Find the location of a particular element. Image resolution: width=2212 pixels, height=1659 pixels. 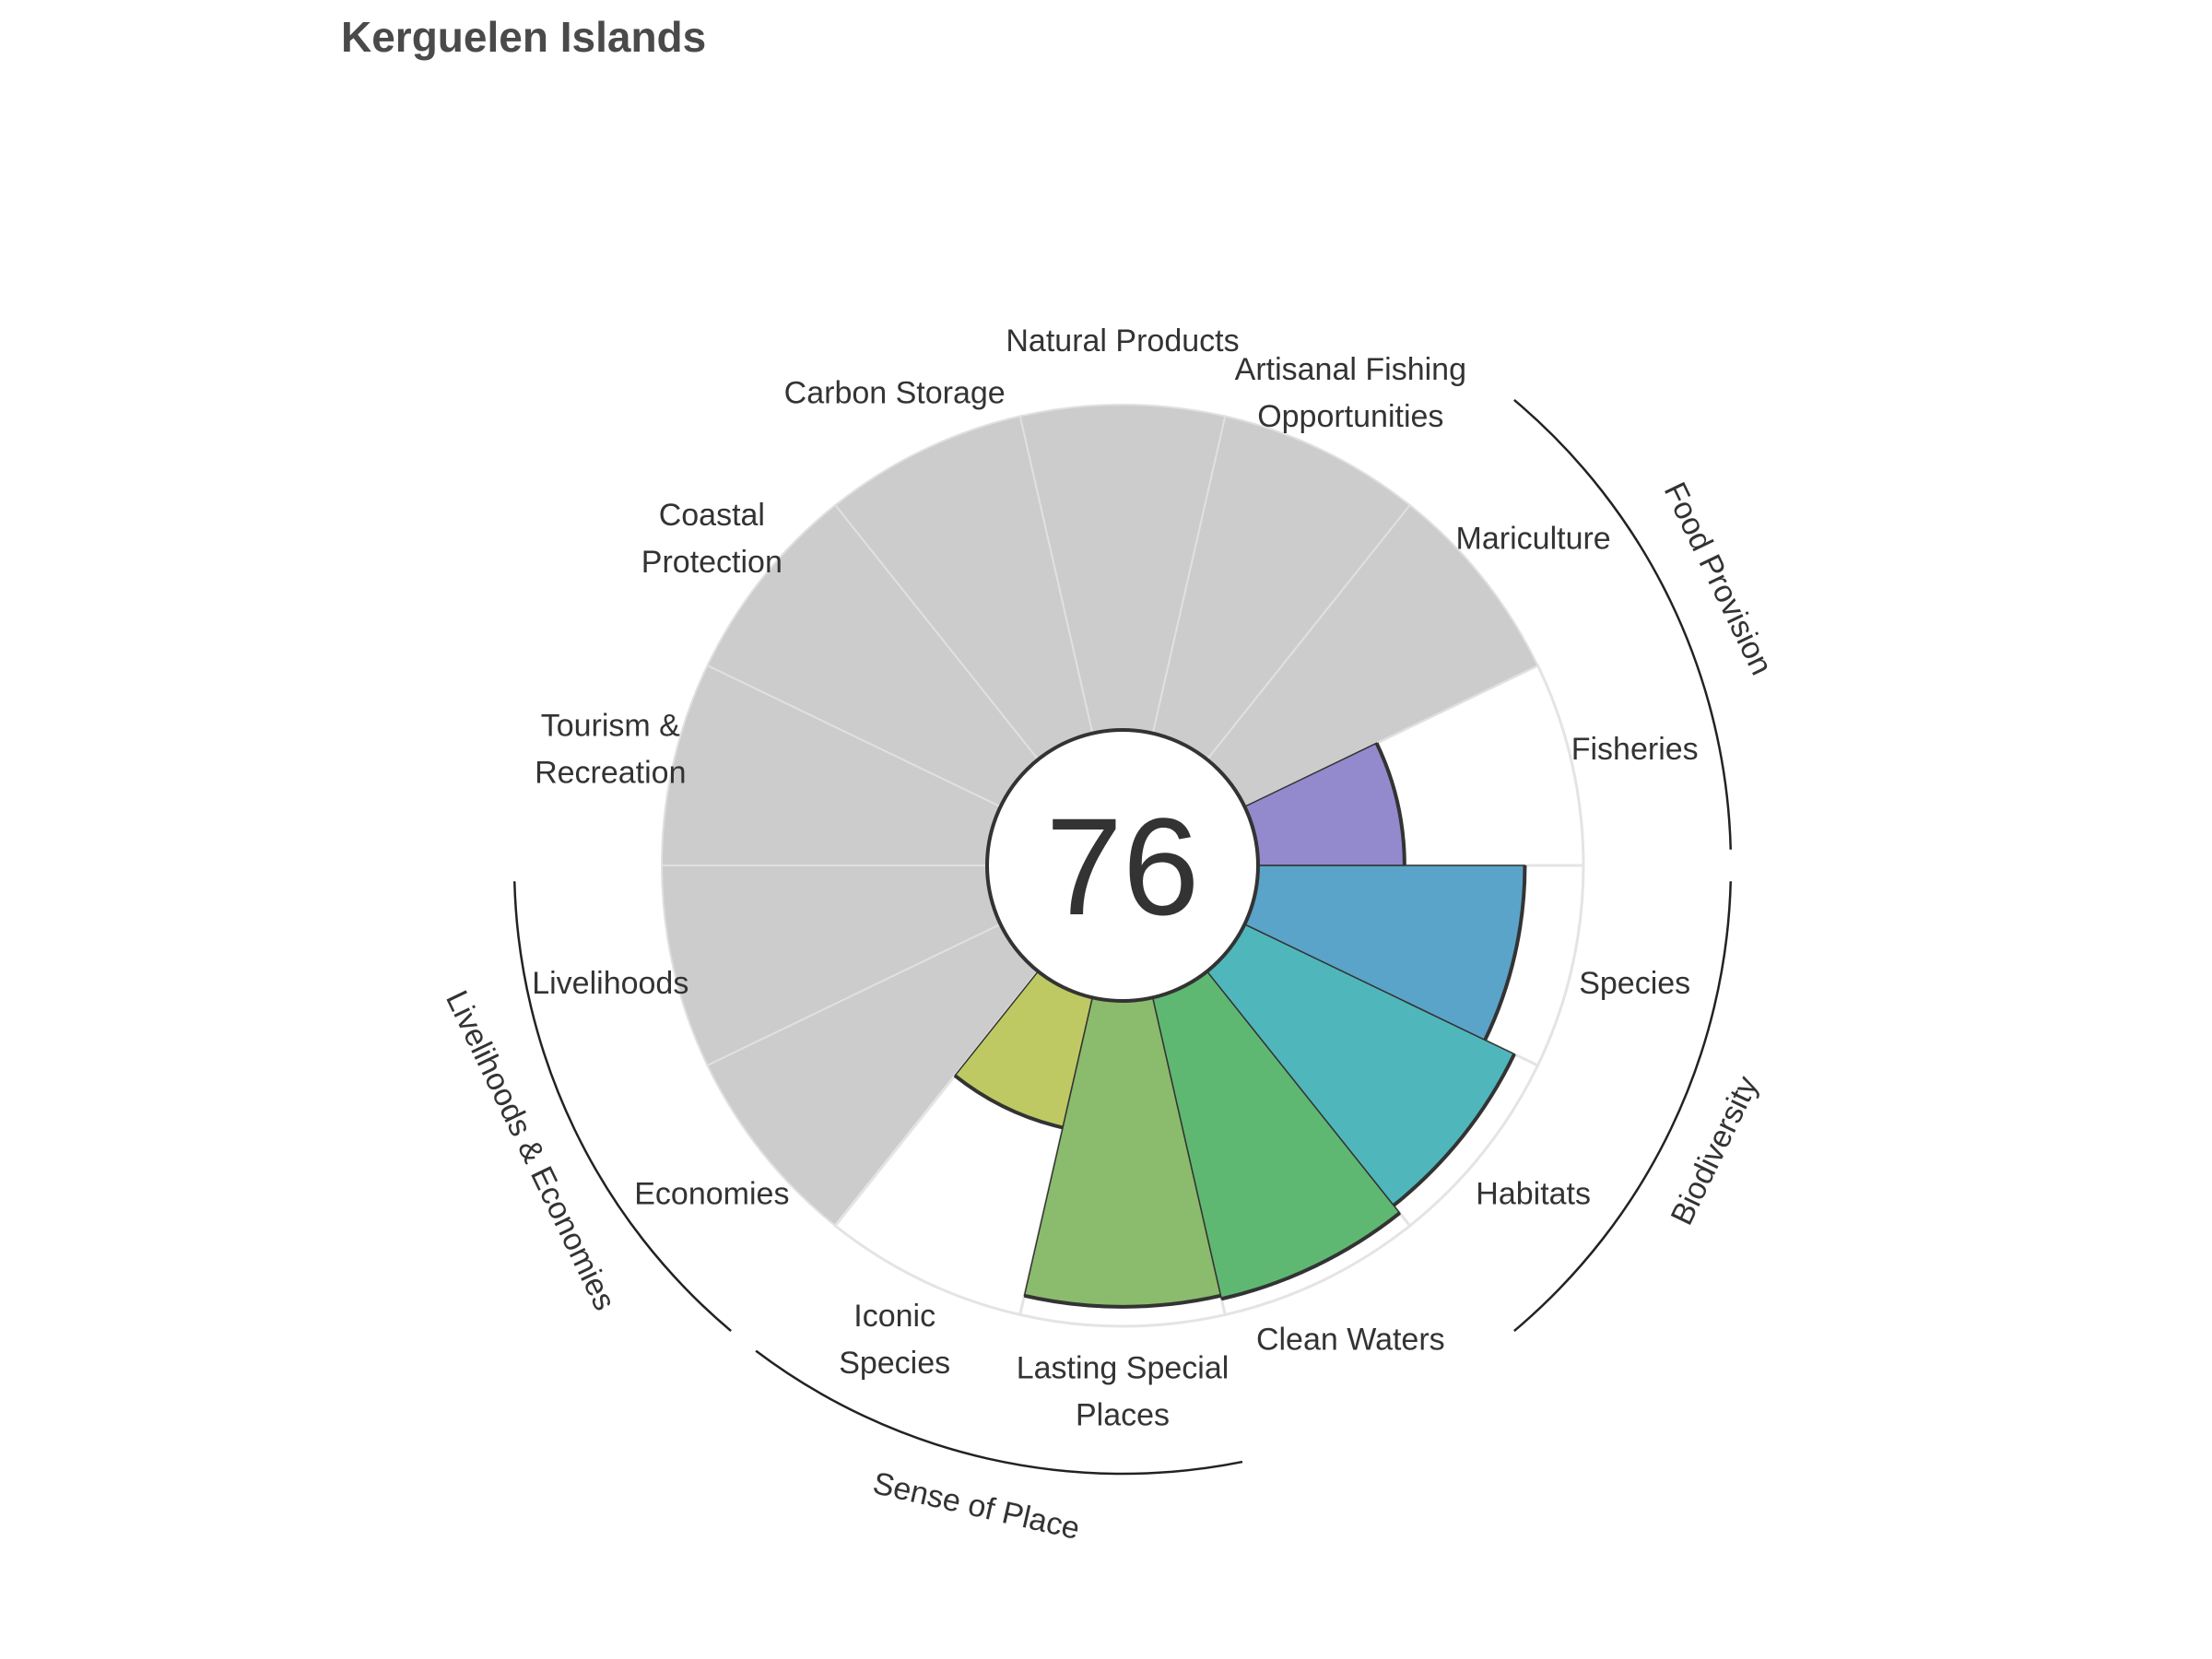

score-petals is located at coordinates (1240, 1025).